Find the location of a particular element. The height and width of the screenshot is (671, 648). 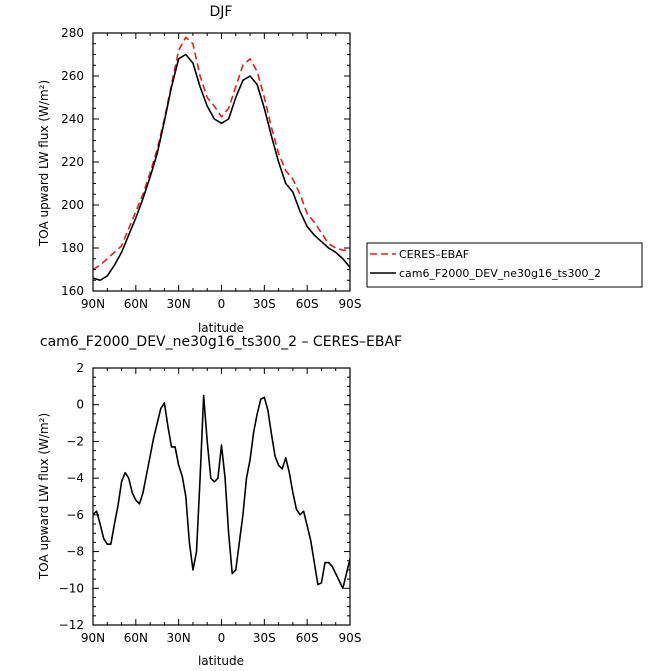

y-tick-label-0-1: 180 is located at coordinates (72, 248).